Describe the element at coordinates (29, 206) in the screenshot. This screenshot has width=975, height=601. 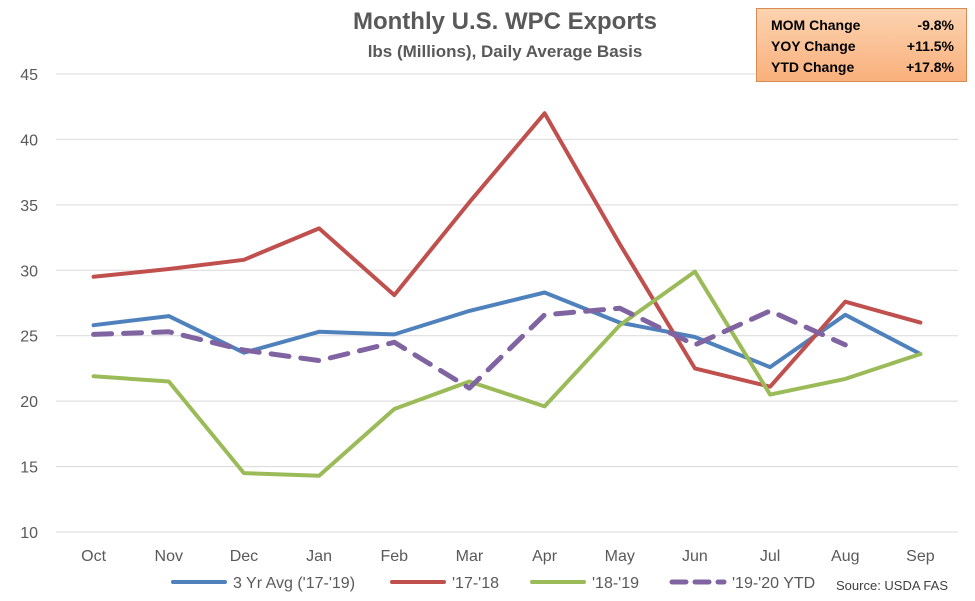
I see `y-tick-label: 35` at that location.